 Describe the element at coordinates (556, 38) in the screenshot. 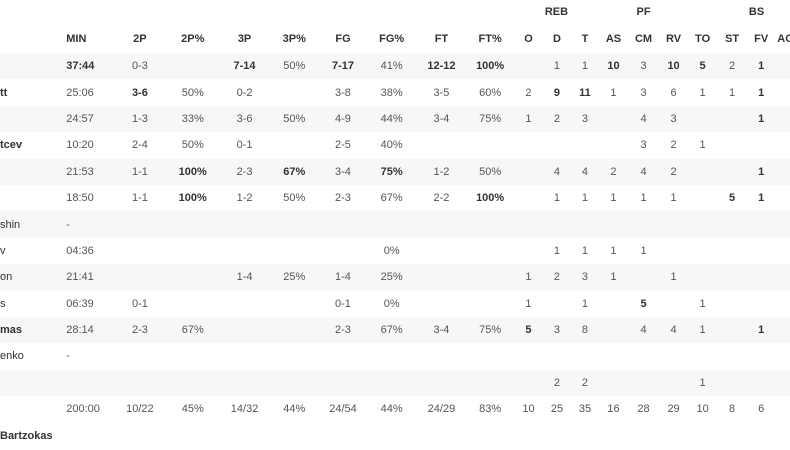

I see `col-header-reb-d: D` at that location.